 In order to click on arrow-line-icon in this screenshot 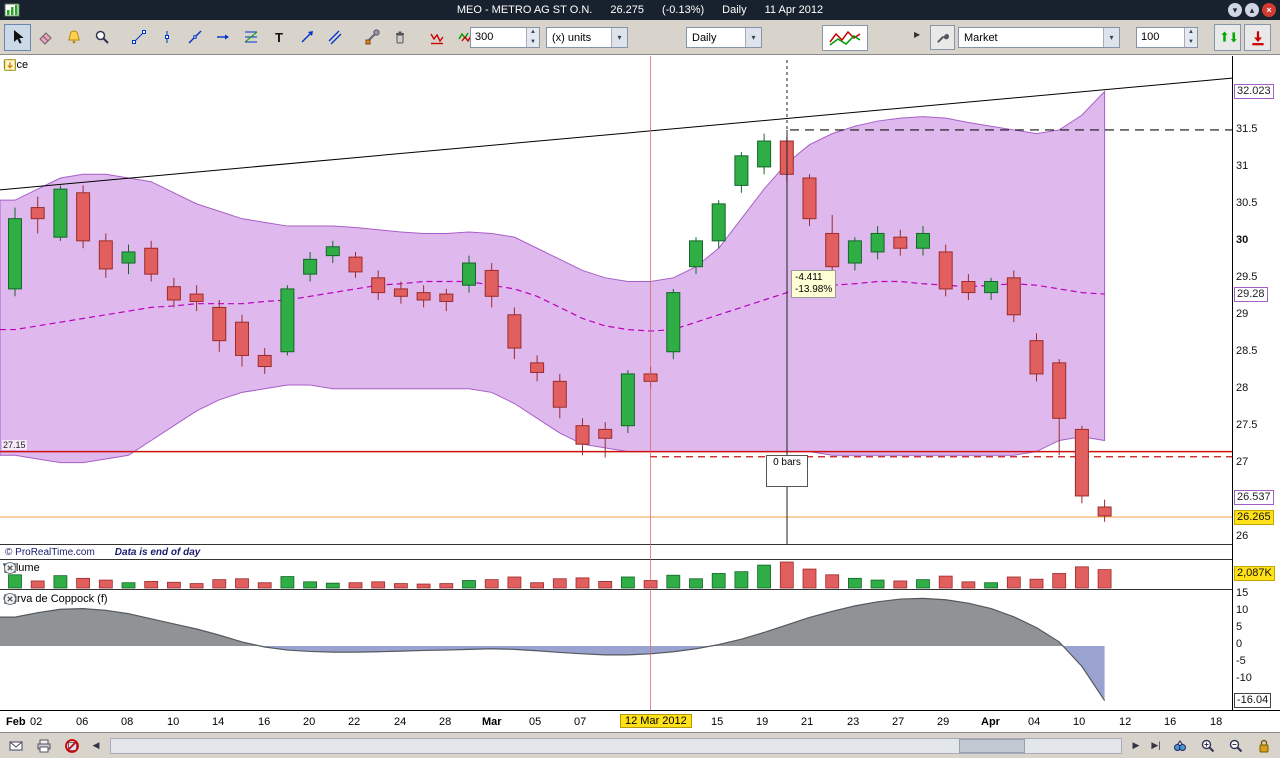, I will do `click(307, 37)`.